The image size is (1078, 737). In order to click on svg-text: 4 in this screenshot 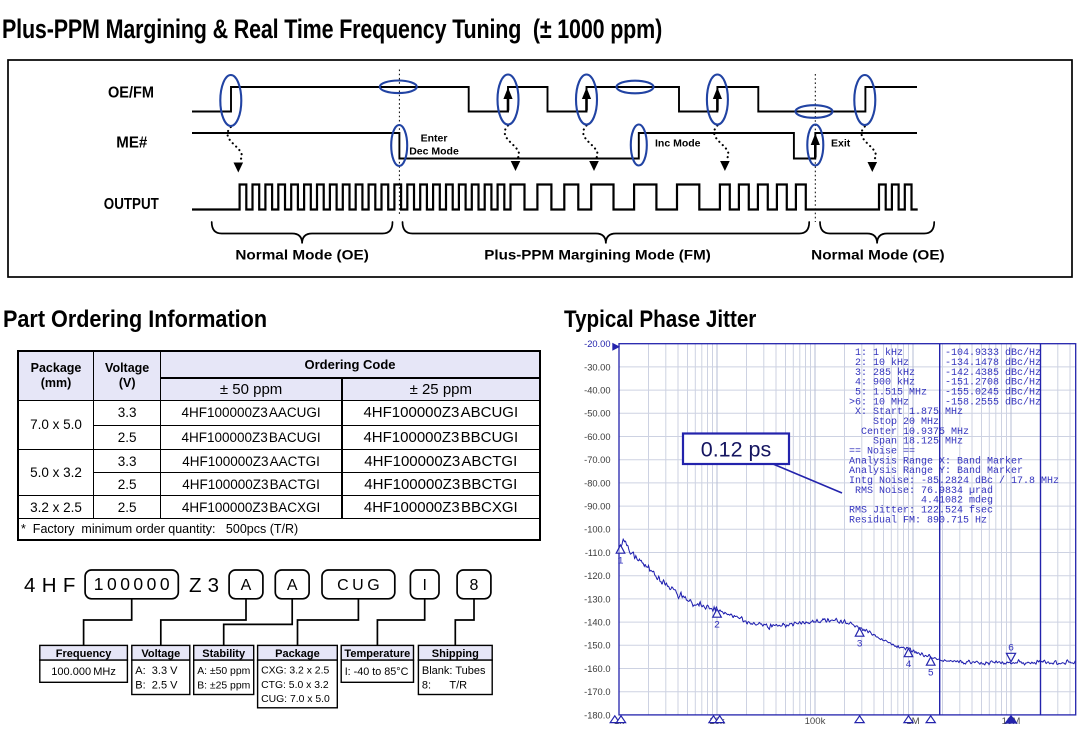, I will do `click(908, 665)`.